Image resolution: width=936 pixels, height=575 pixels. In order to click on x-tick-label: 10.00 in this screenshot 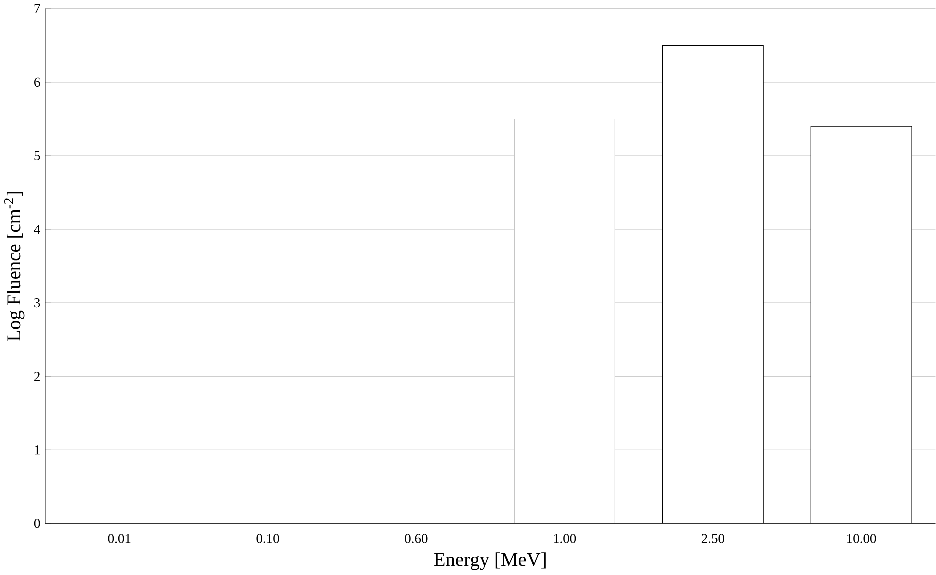, I will do `click(862, 539)`.